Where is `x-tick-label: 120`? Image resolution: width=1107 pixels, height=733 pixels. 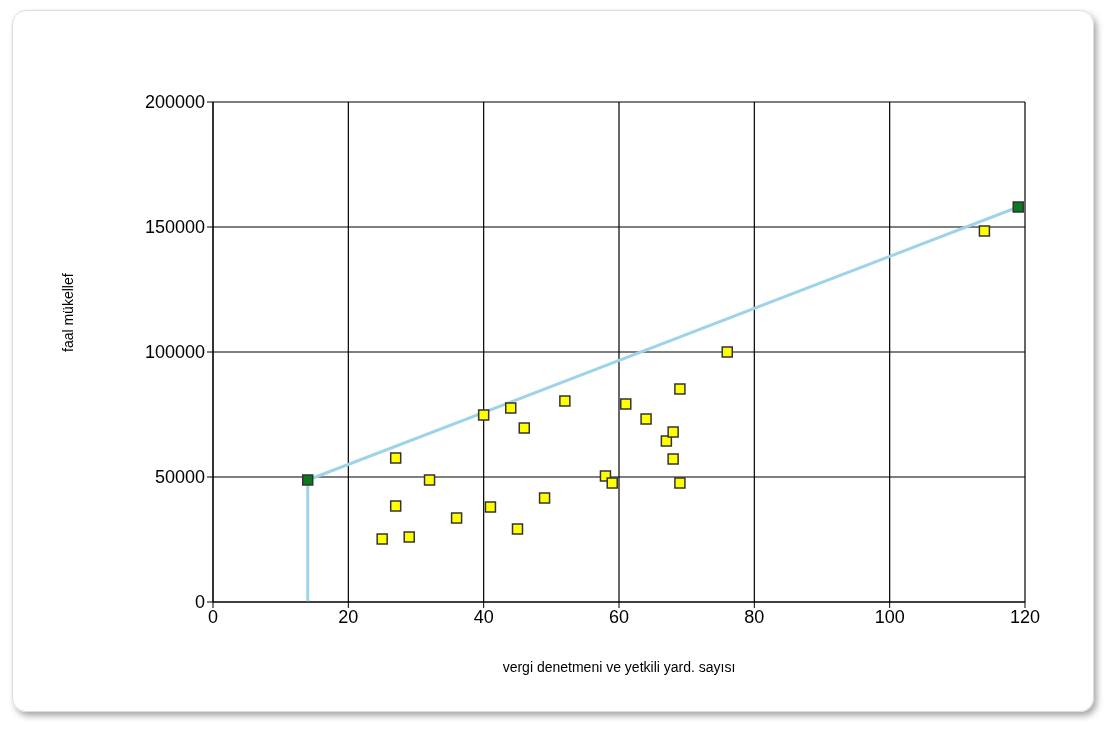
x-tick-label: 120 is located at coordinates (1025, 616).